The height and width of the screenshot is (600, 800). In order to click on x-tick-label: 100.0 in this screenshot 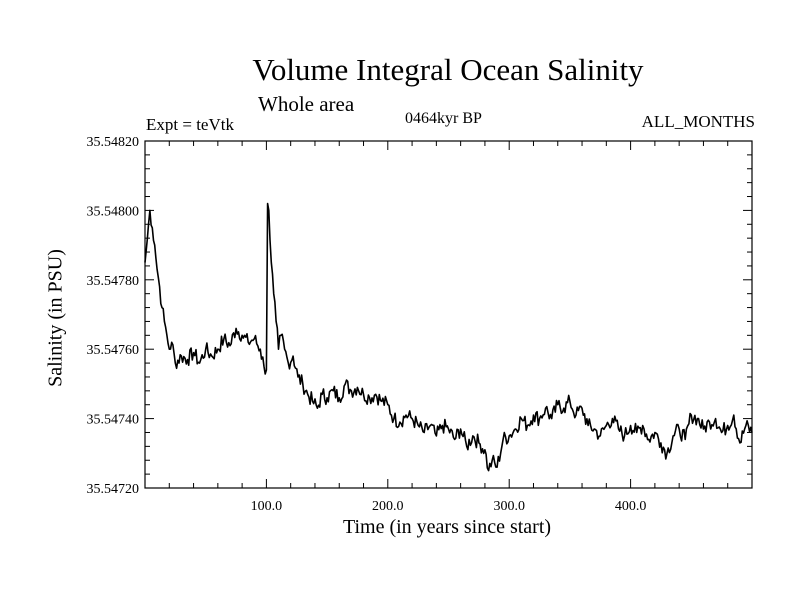, I will do `click(267, 506)`.